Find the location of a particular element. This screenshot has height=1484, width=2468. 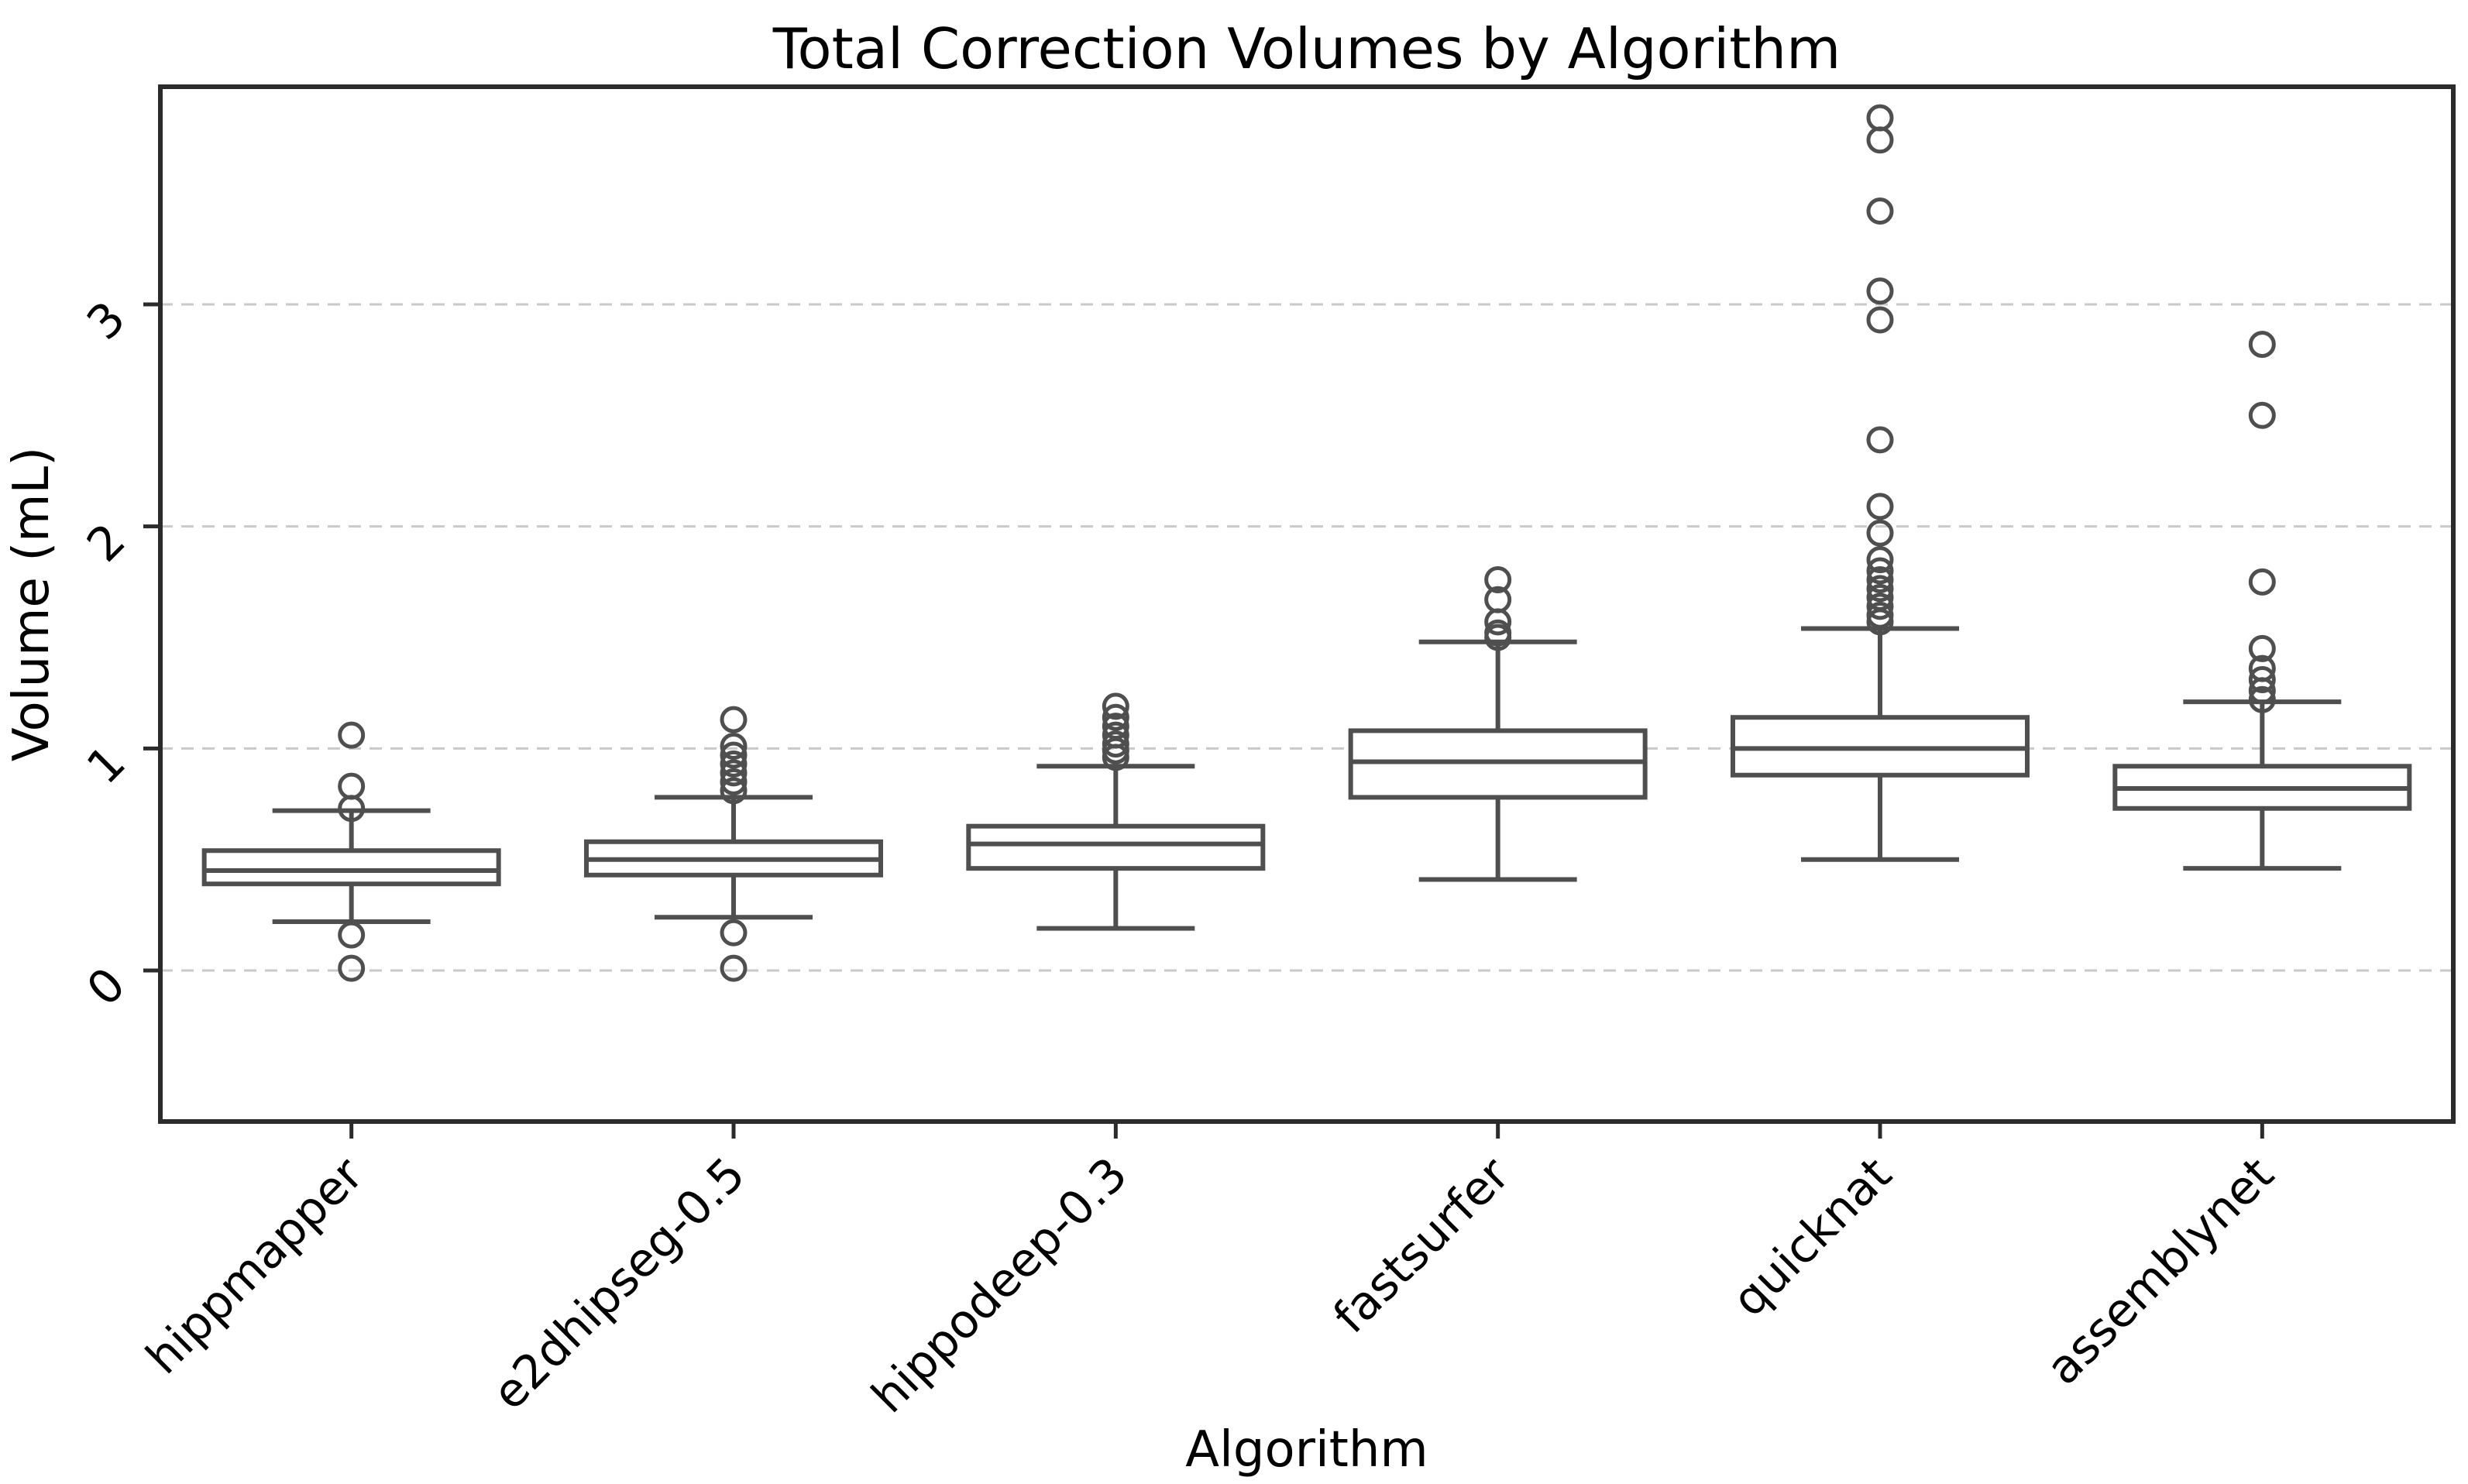

y-tick-label: 1 is located at coordinates (107, 765).